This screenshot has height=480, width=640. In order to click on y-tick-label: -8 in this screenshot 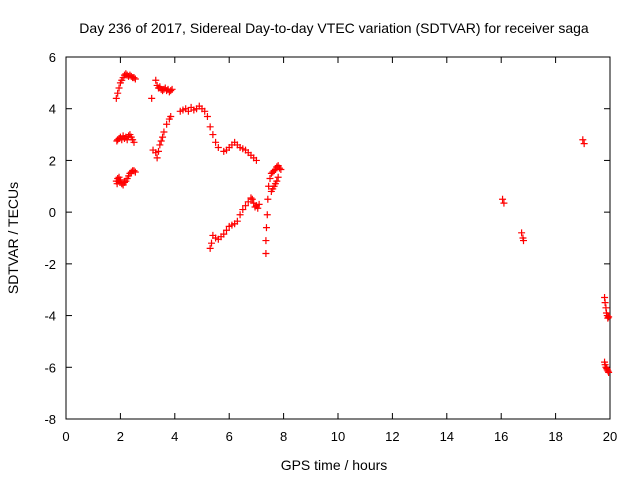, I will do `click(50, 419)`.